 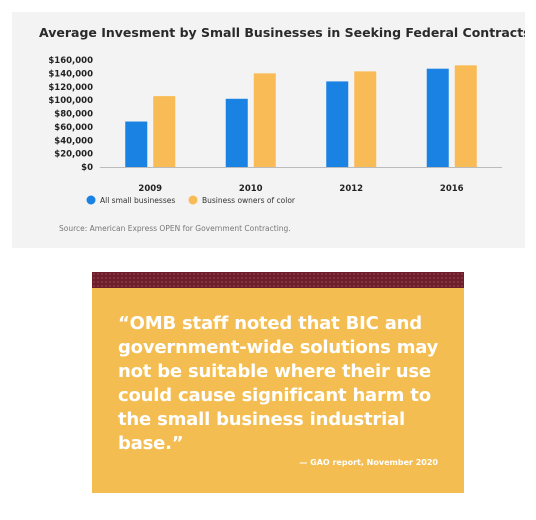 What do you see at coordinates (73, 141) in the screenshot?
I see `y-tick-label: $40,000` at bounding box center [73, 141].